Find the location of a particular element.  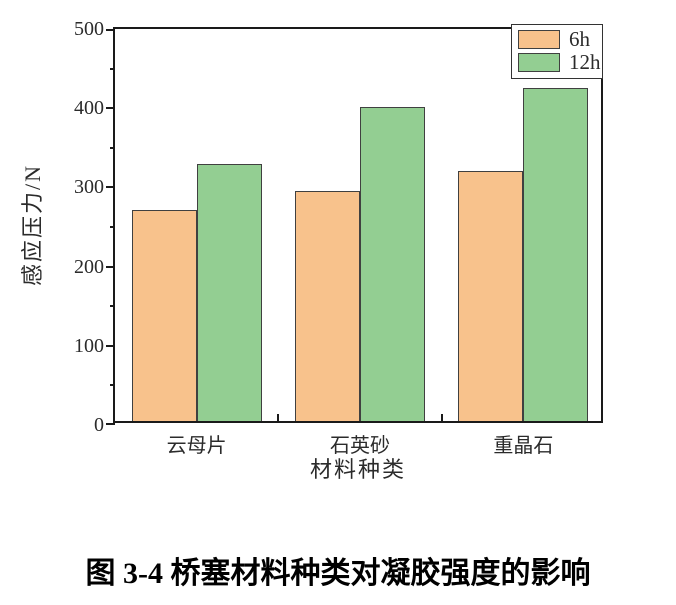

bar-6h-云母片 is located at coordinates (164, 315).